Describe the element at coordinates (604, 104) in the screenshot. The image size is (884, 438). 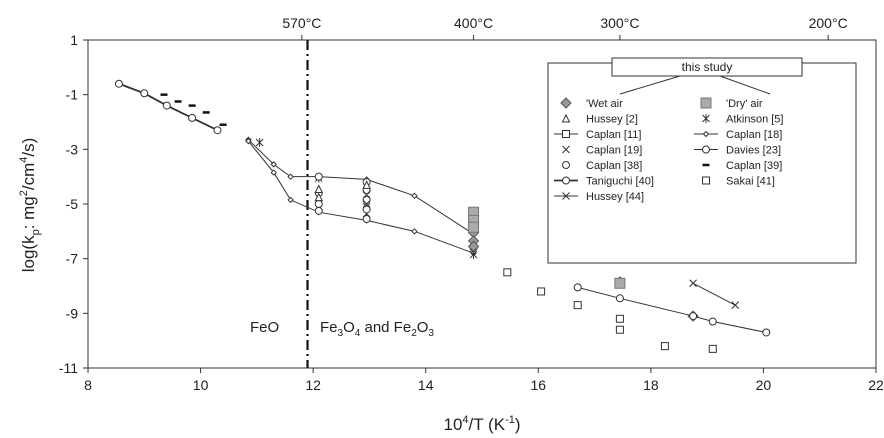
I see `legend-label: 'Wet air` at that location.